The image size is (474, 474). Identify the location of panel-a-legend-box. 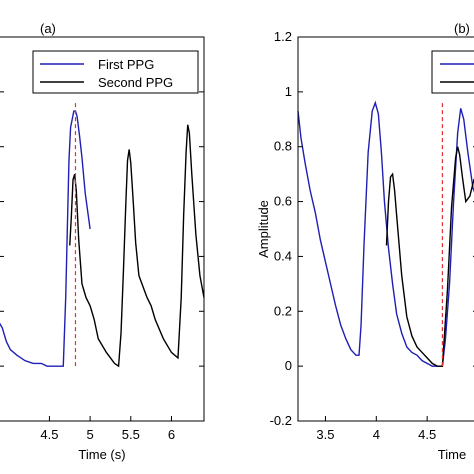
(115, 72).